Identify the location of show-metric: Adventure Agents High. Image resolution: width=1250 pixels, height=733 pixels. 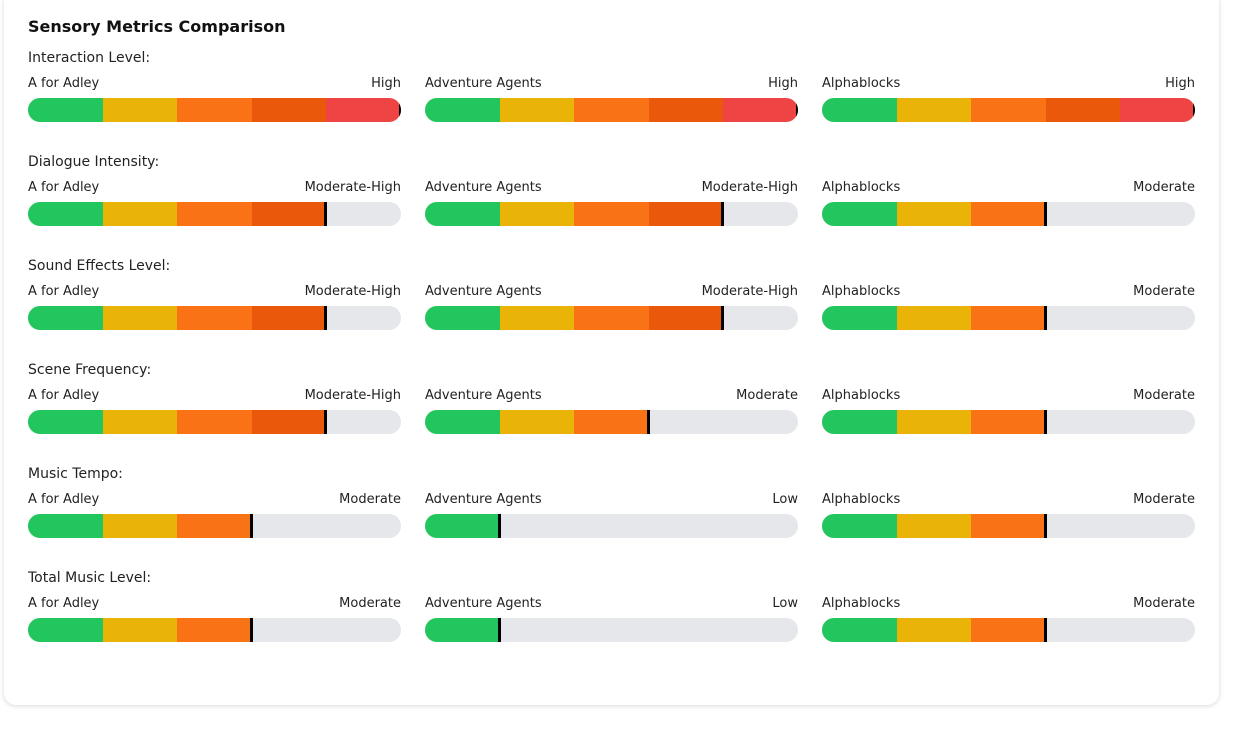
(611, 98).